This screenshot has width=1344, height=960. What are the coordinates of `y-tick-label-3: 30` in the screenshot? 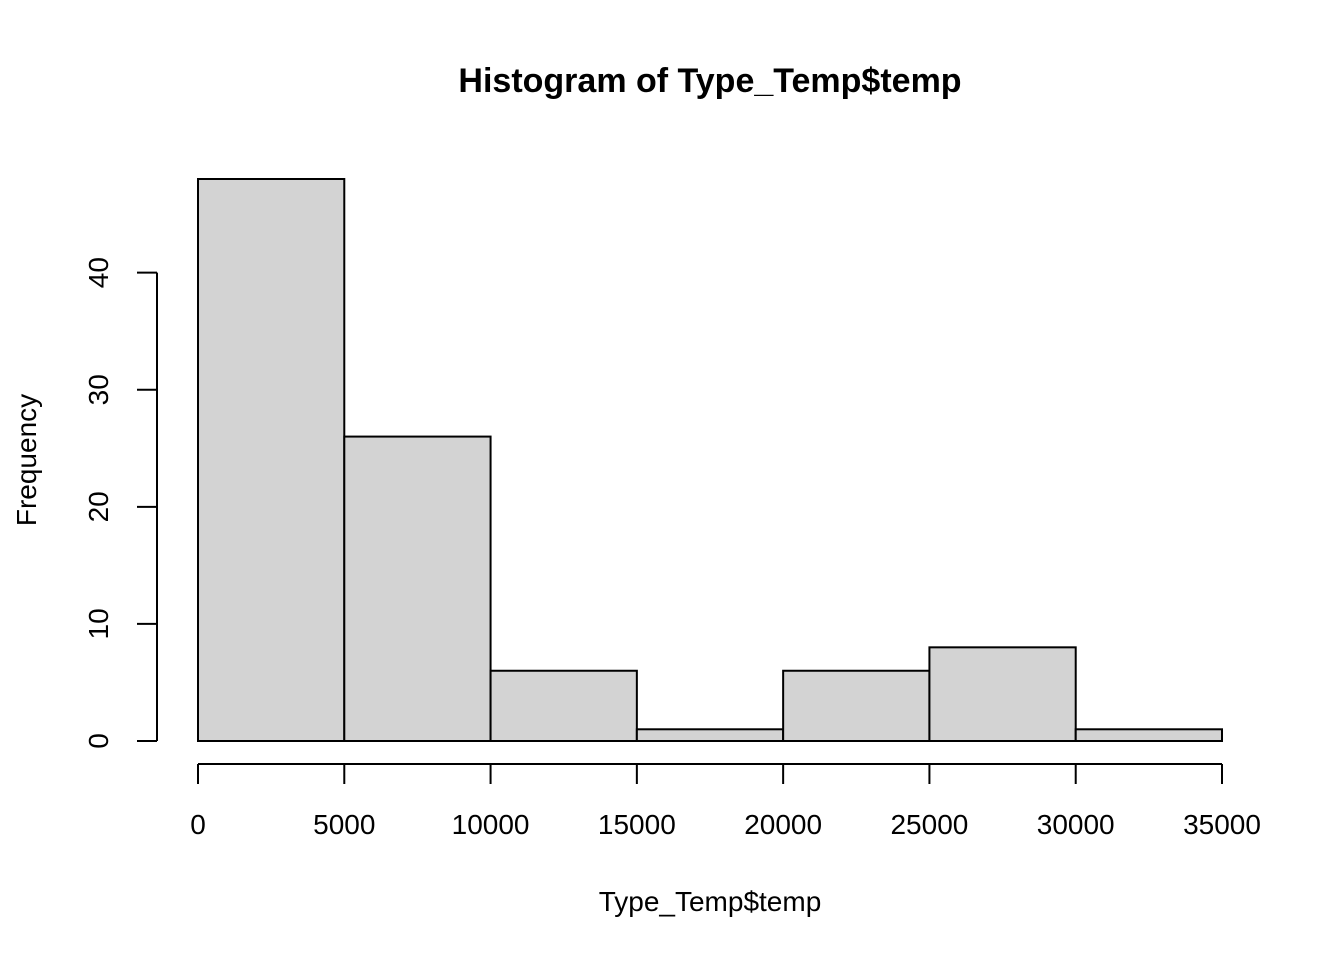 It's located at (98, 389).